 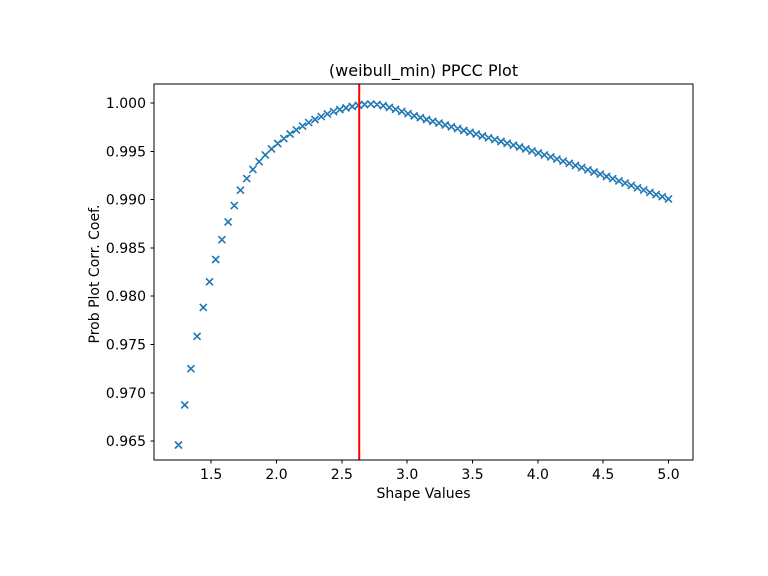 What do you see at coordinates (538, 475) in the screenshot?
I see `x-tick-label: 4.0` at bounding box center [538, 475].